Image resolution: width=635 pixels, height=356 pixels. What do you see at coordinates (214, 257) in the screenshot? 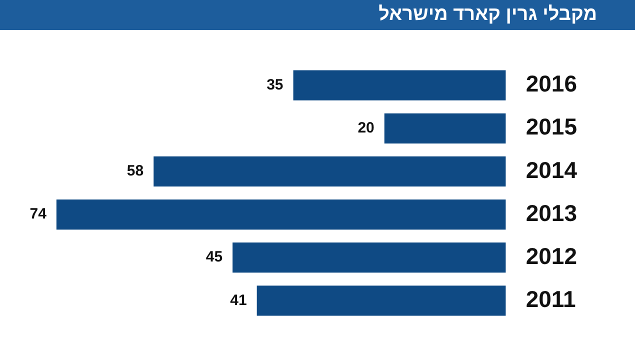
I see `data-label: 45` at bounding box center [214, 257].